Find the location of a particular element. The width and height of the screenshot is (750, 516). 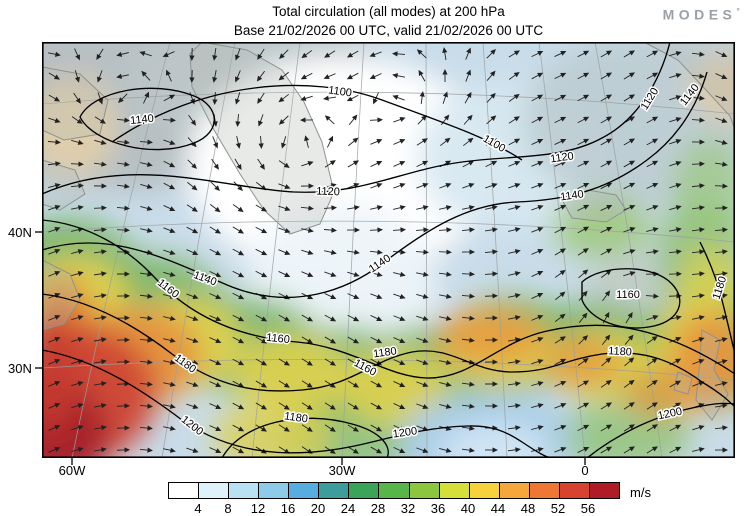

contour-label: 1160 is located at coordinates (278, 339).